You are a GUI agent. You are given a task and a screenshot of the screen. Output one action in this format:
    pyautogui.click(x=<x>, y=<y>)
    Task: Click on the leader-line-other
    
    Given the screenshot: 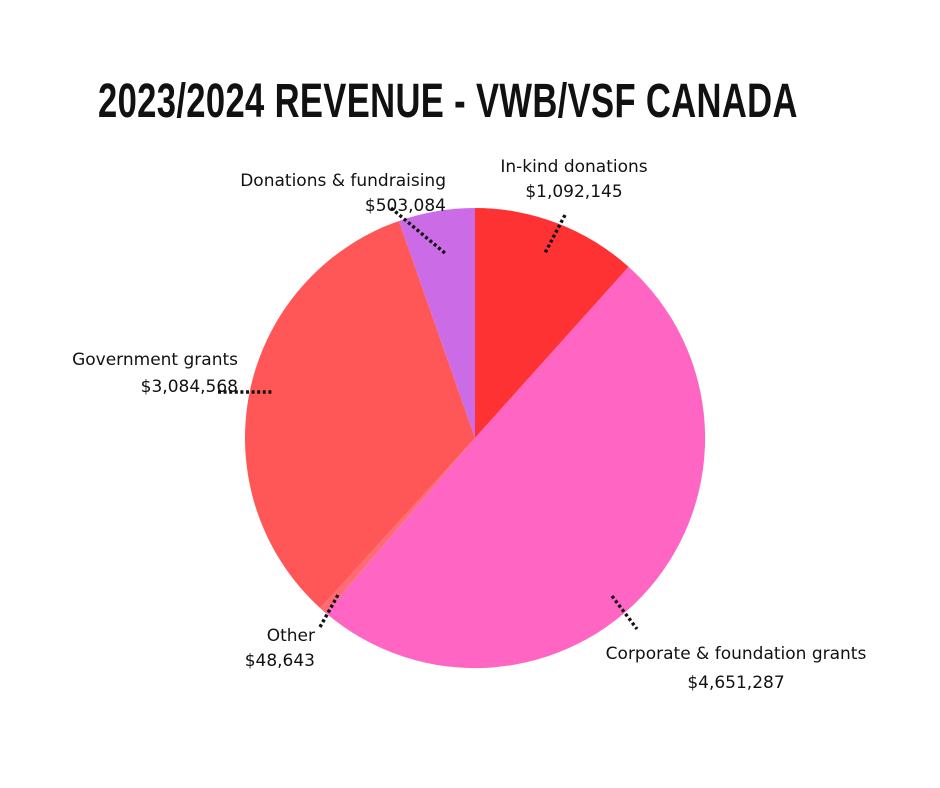 What is the action you would take?
    pyautogui.click(x=329, y=611)
    